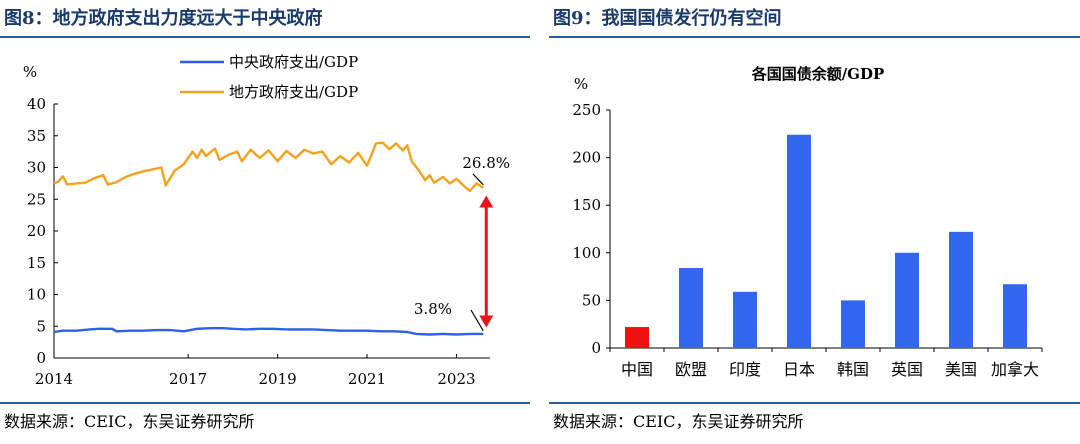 The width and height of the screenshot is (1080, 444). I want to click on category-label: 欧盟, so click(691, 369).